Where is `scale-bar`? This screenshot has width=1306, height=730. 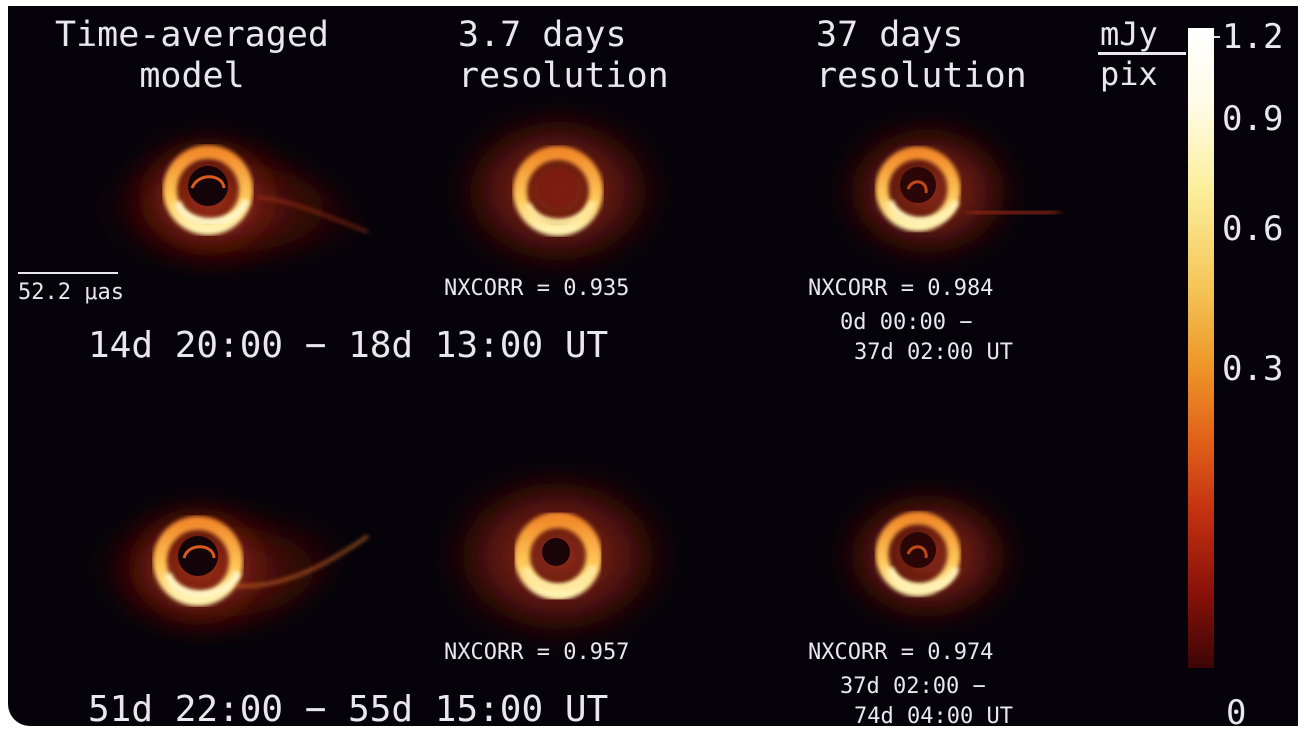 scale-bar is located at coordinates (68, 273).